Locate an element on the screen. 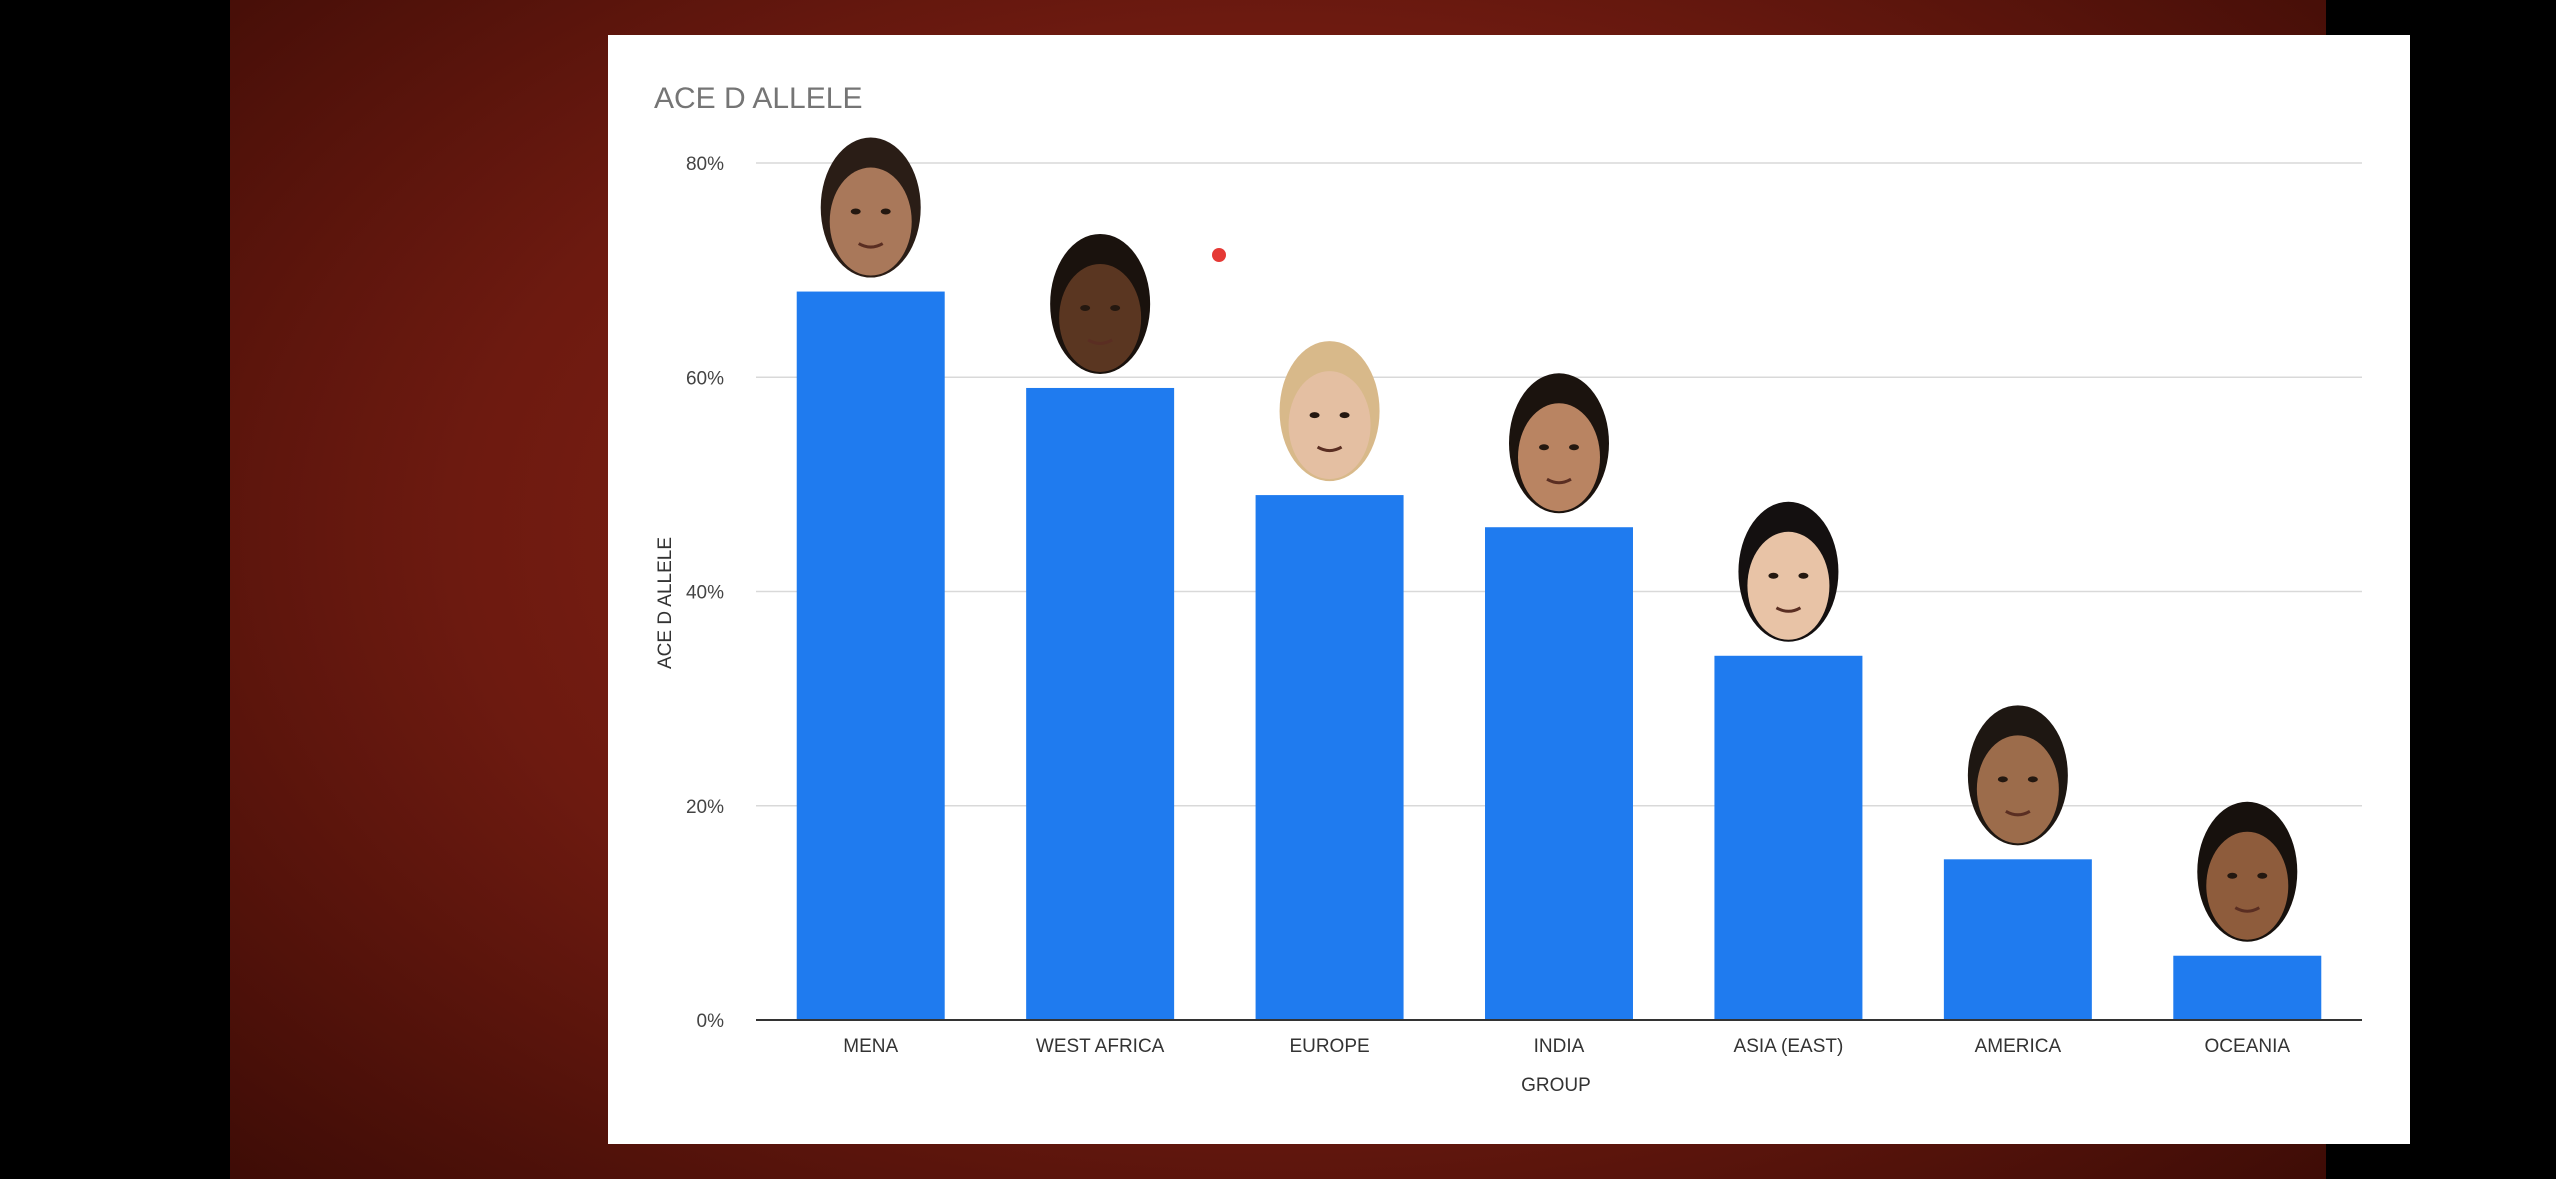 This screenshot has height=1179, width=2556. x-tick-label: EUROPE is located at coordinates (1329, 1046).